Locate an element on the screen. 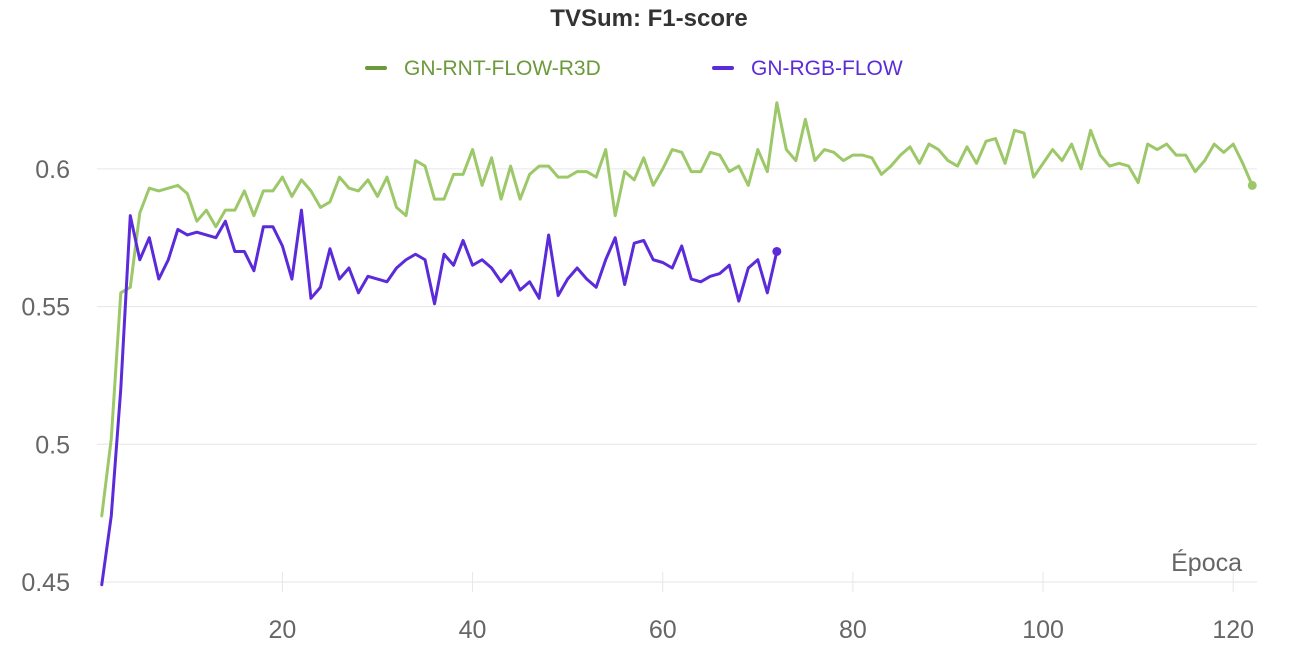 The image size is (1299, 650). y-tick-label: 0.6 is located at coordinates (52, 170).